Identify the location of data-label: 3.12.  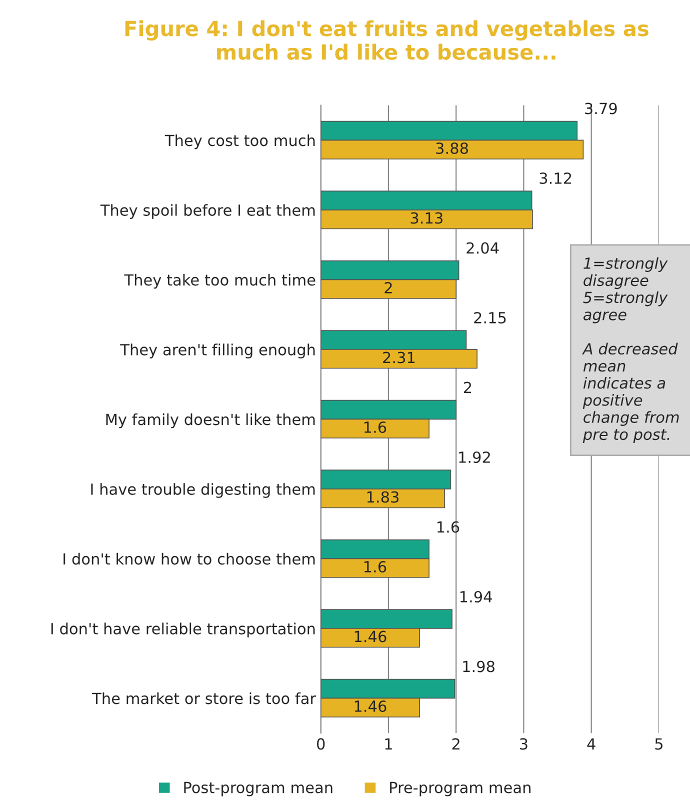
(556, 178).